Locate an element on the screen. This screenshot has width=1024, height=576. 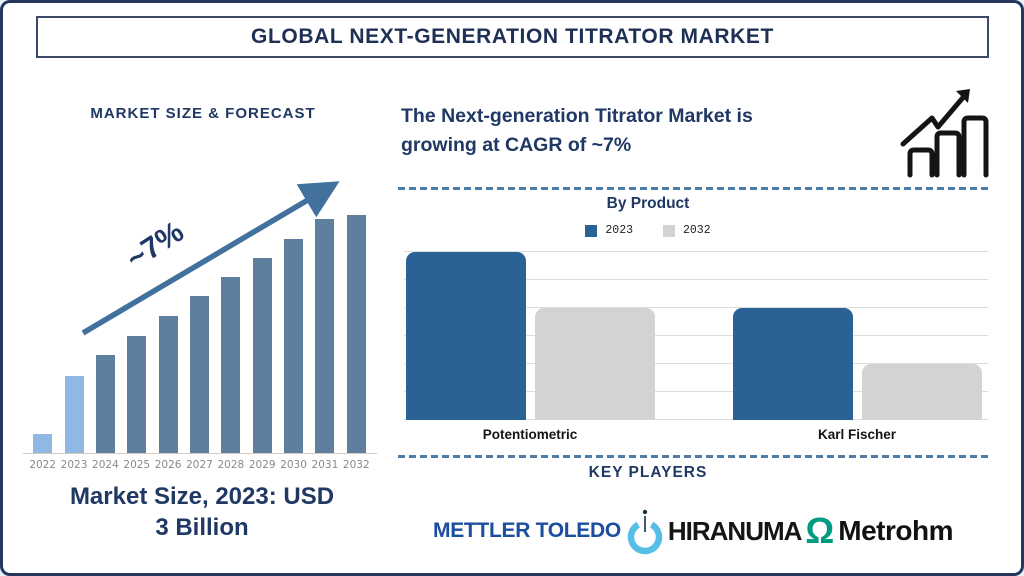
cagr-headline-line2: growing at CAGR of ~7% is located at coordinates (516, 145).